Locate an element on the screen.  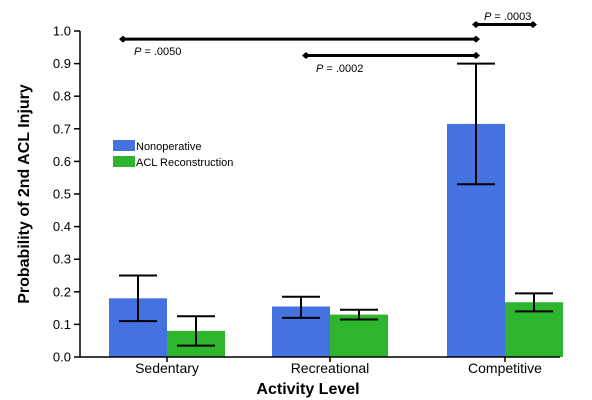
x-axis-title: Activity Level is located at coordinates (307, 389).